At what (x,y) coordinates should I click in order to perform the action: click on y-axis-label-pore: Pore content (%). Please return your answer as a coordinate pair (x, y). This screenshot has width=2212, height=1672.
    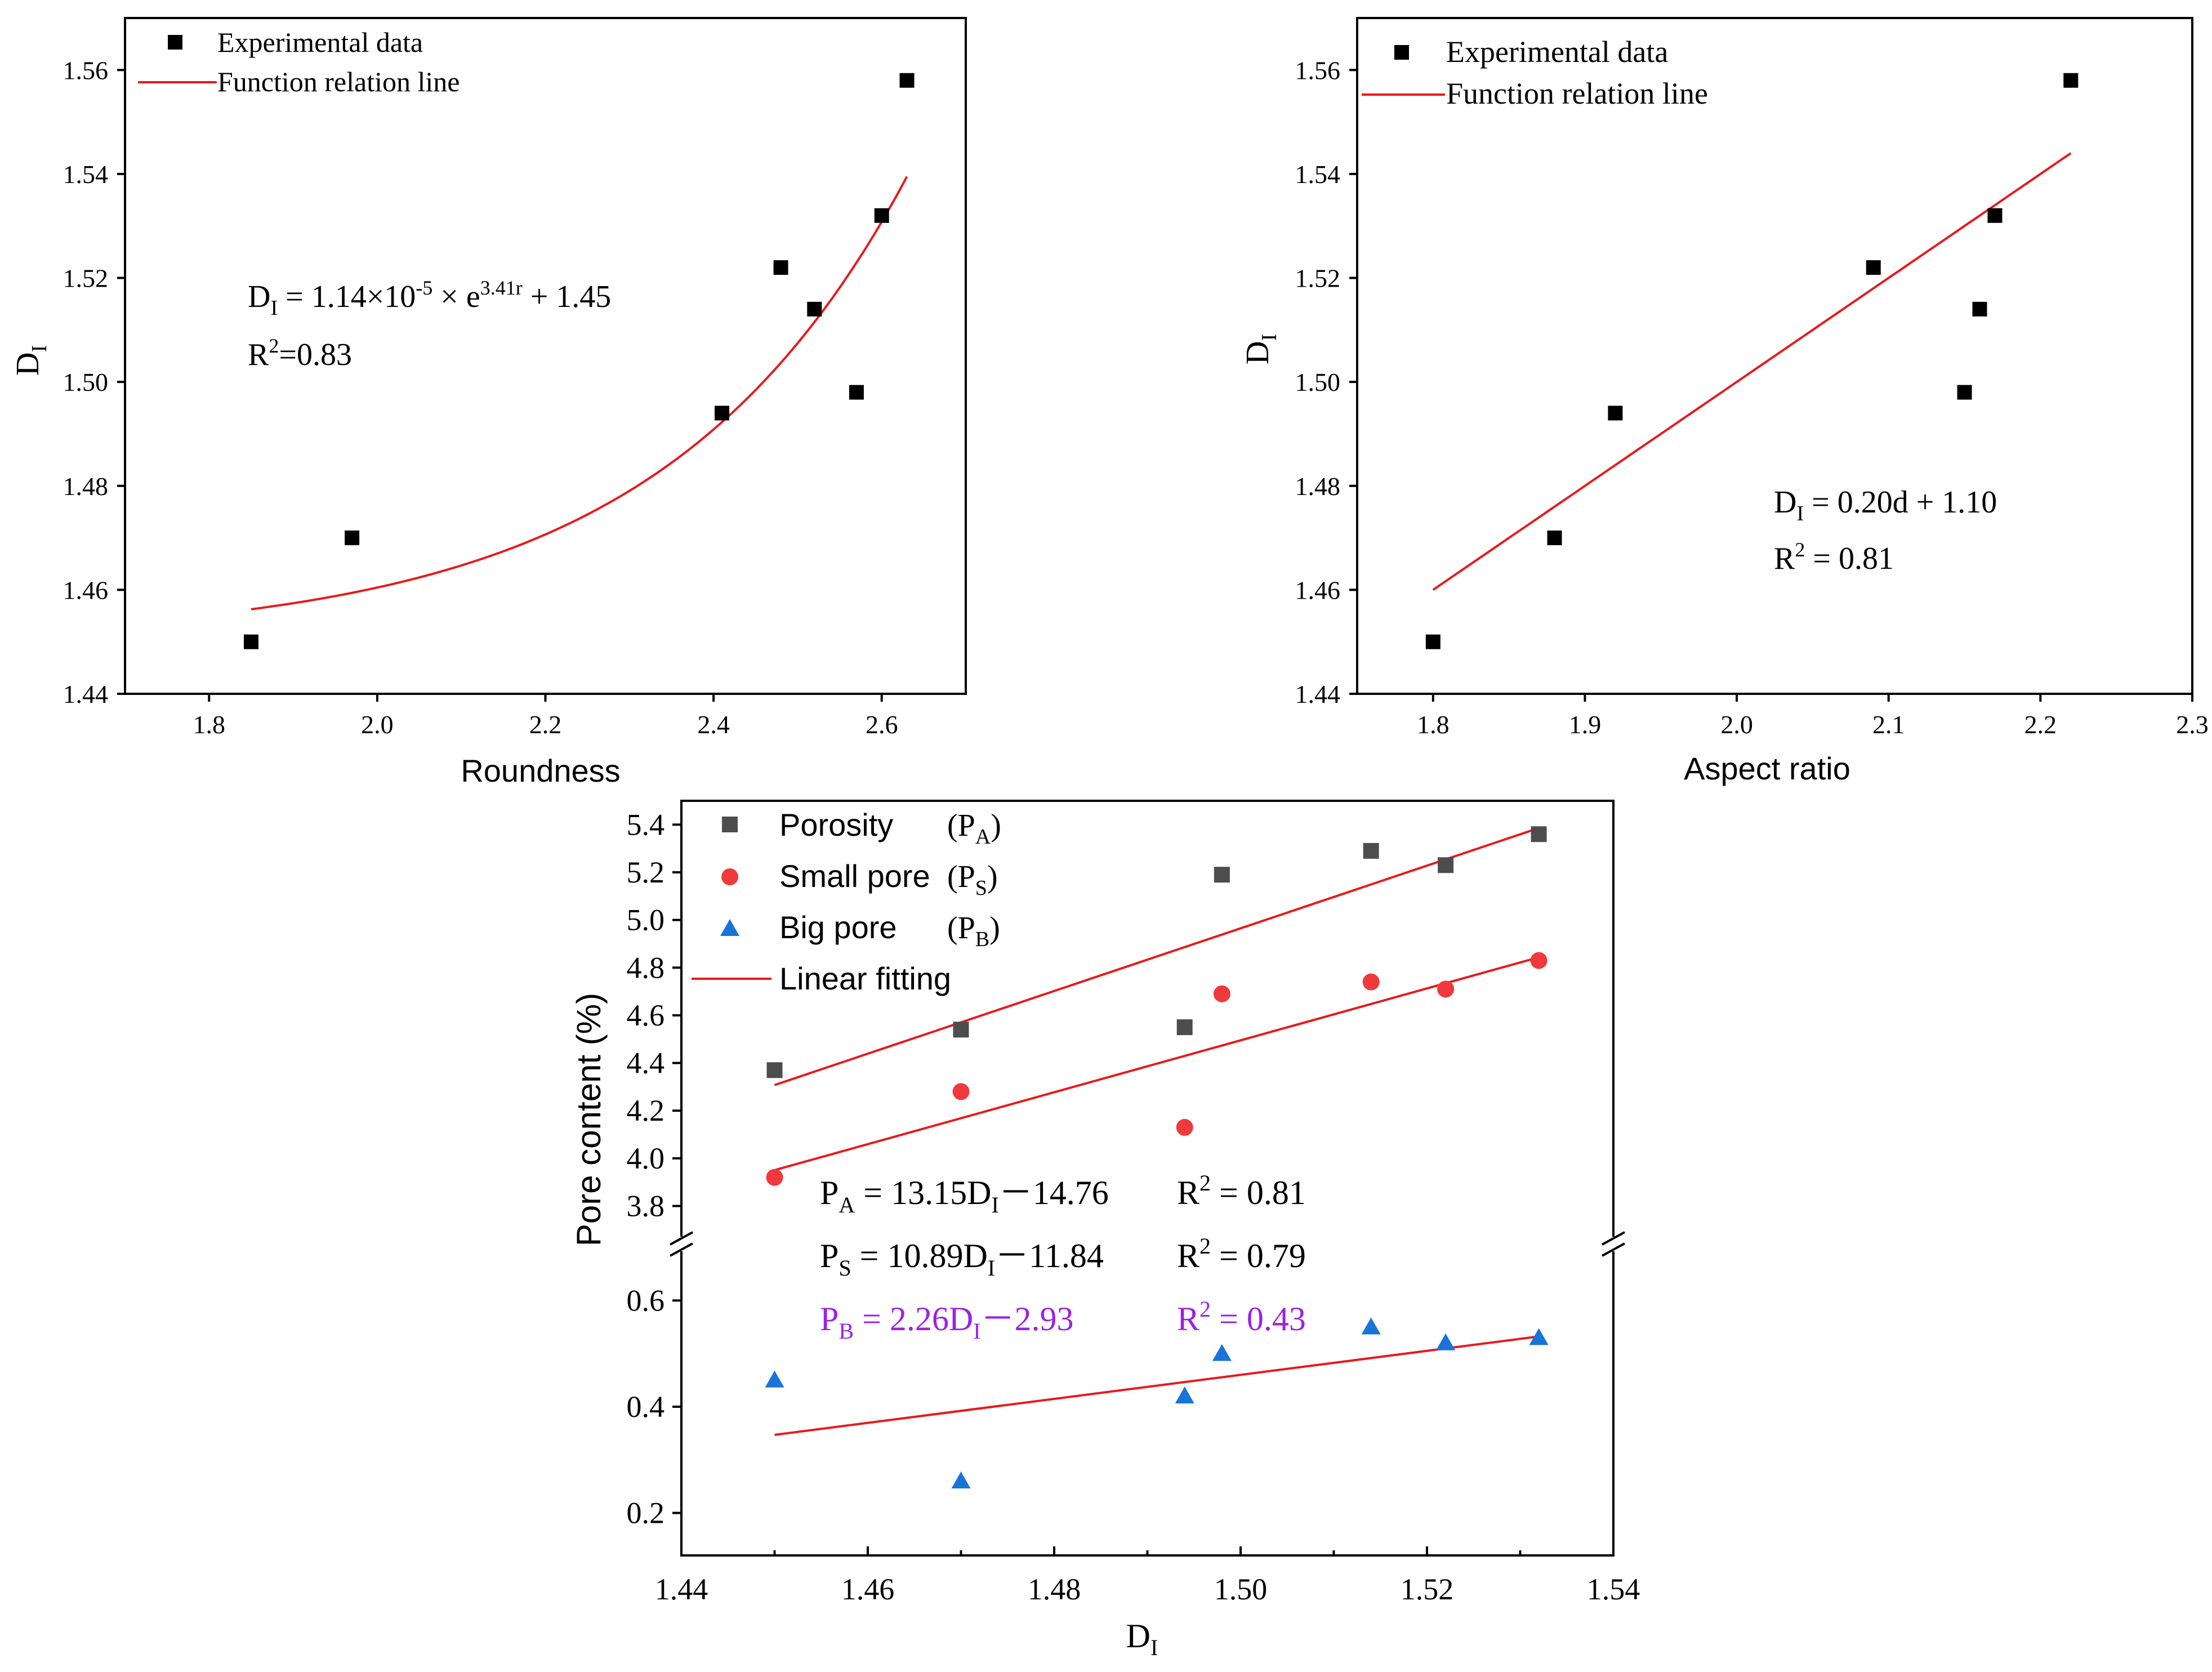
    Looking at the image, I should click on (589, 1119).